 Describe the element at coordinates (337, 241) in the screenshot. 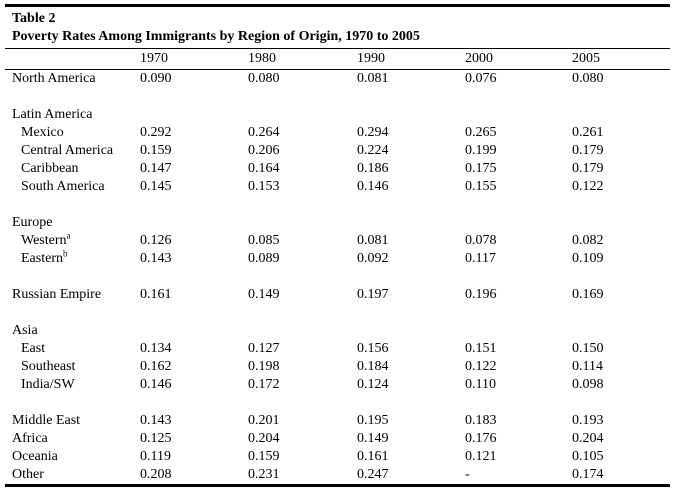

I see `table-row: Westerna 0.126 0.085 0.081 0.078 0.082` at that location.